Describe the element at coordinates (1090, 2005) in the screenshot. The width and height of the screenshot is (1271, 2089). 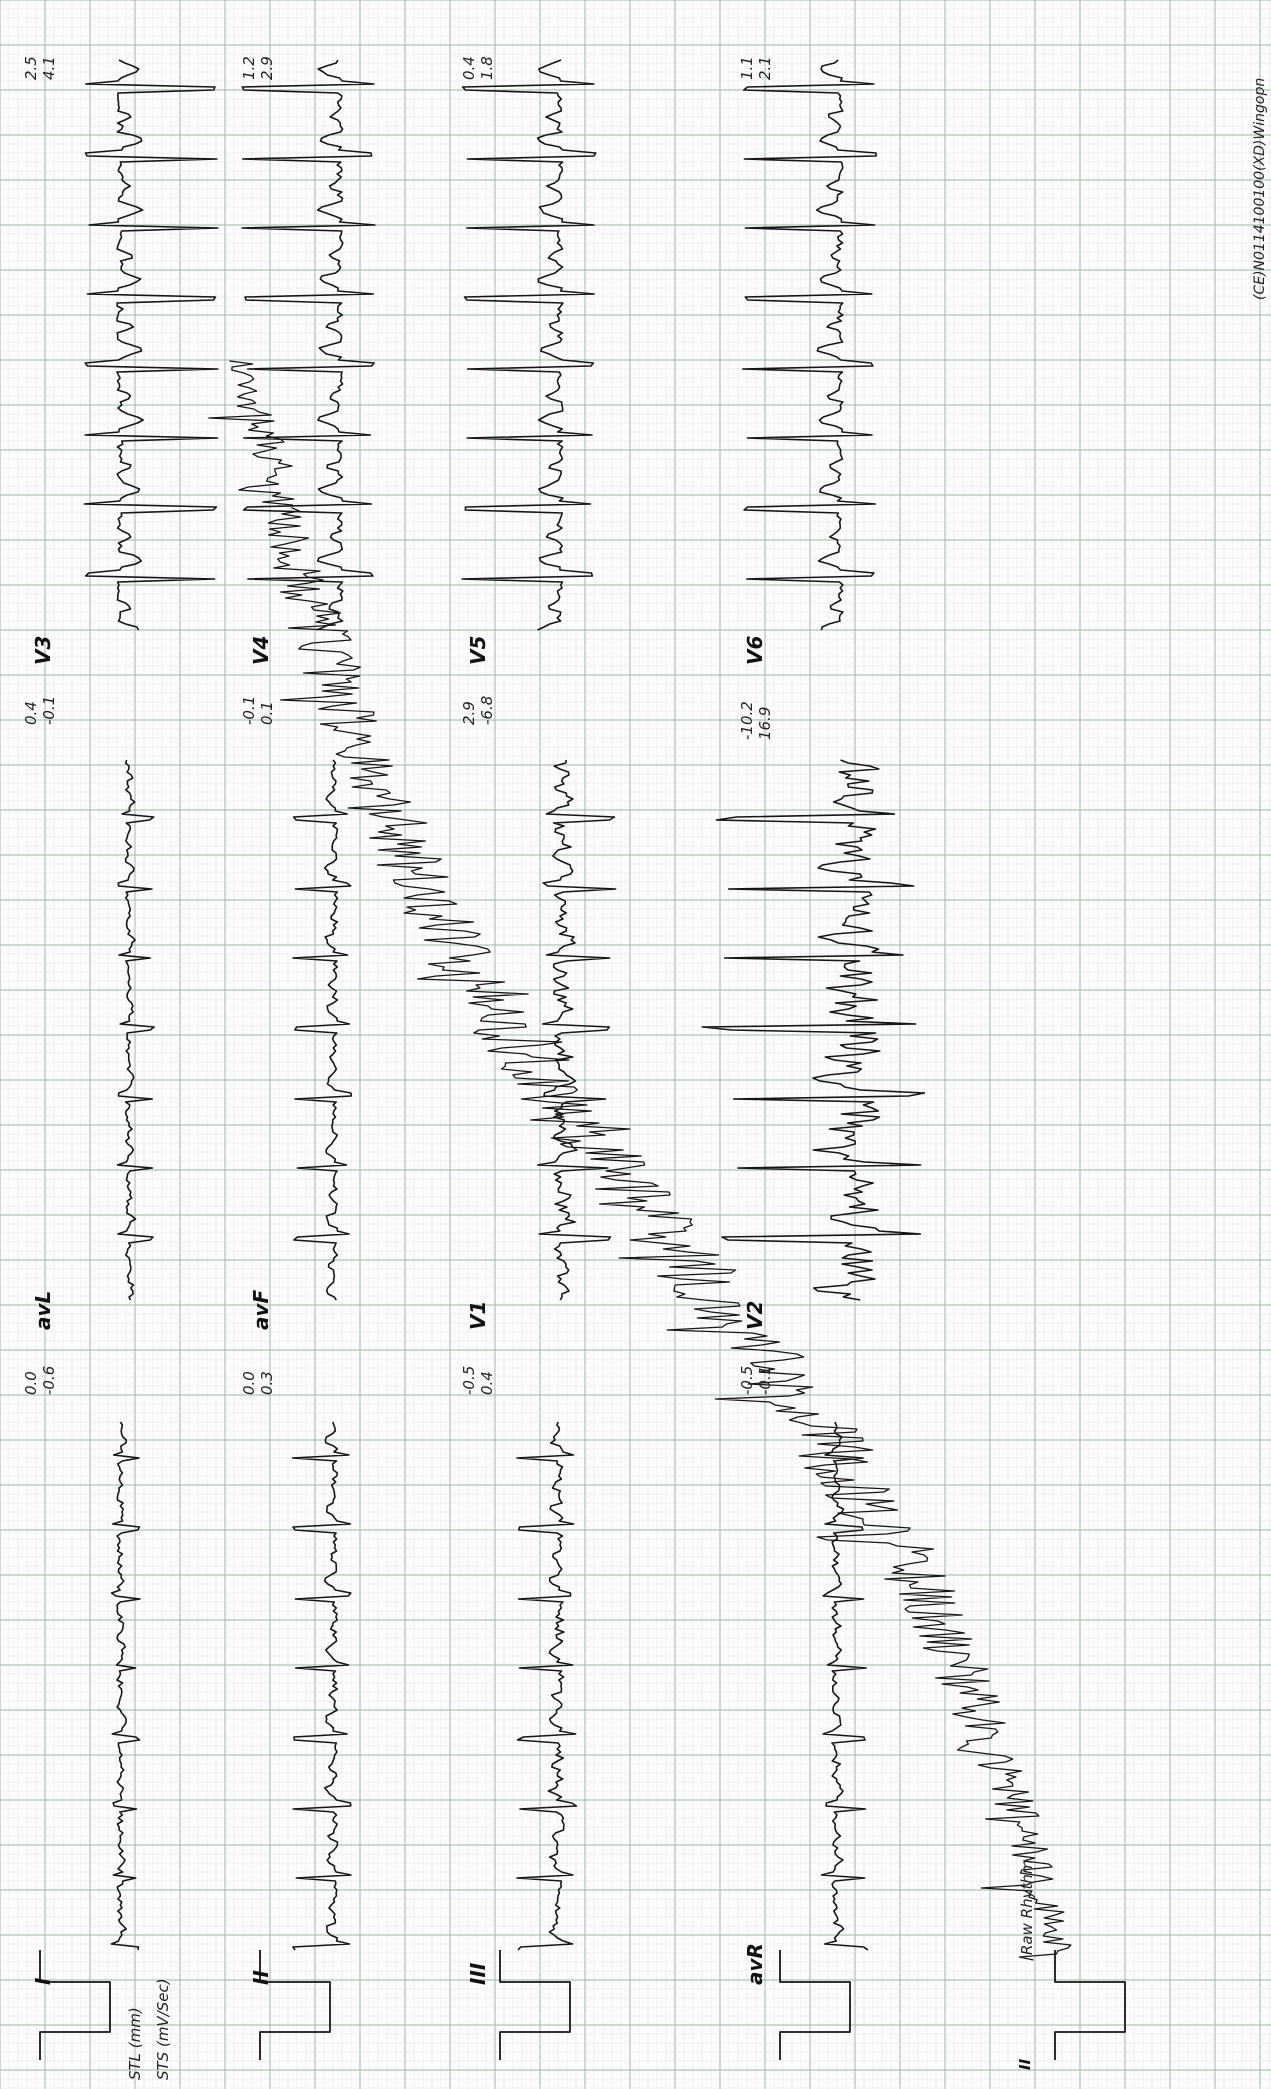
I see `calibration-pulse-rhythm` at that location.